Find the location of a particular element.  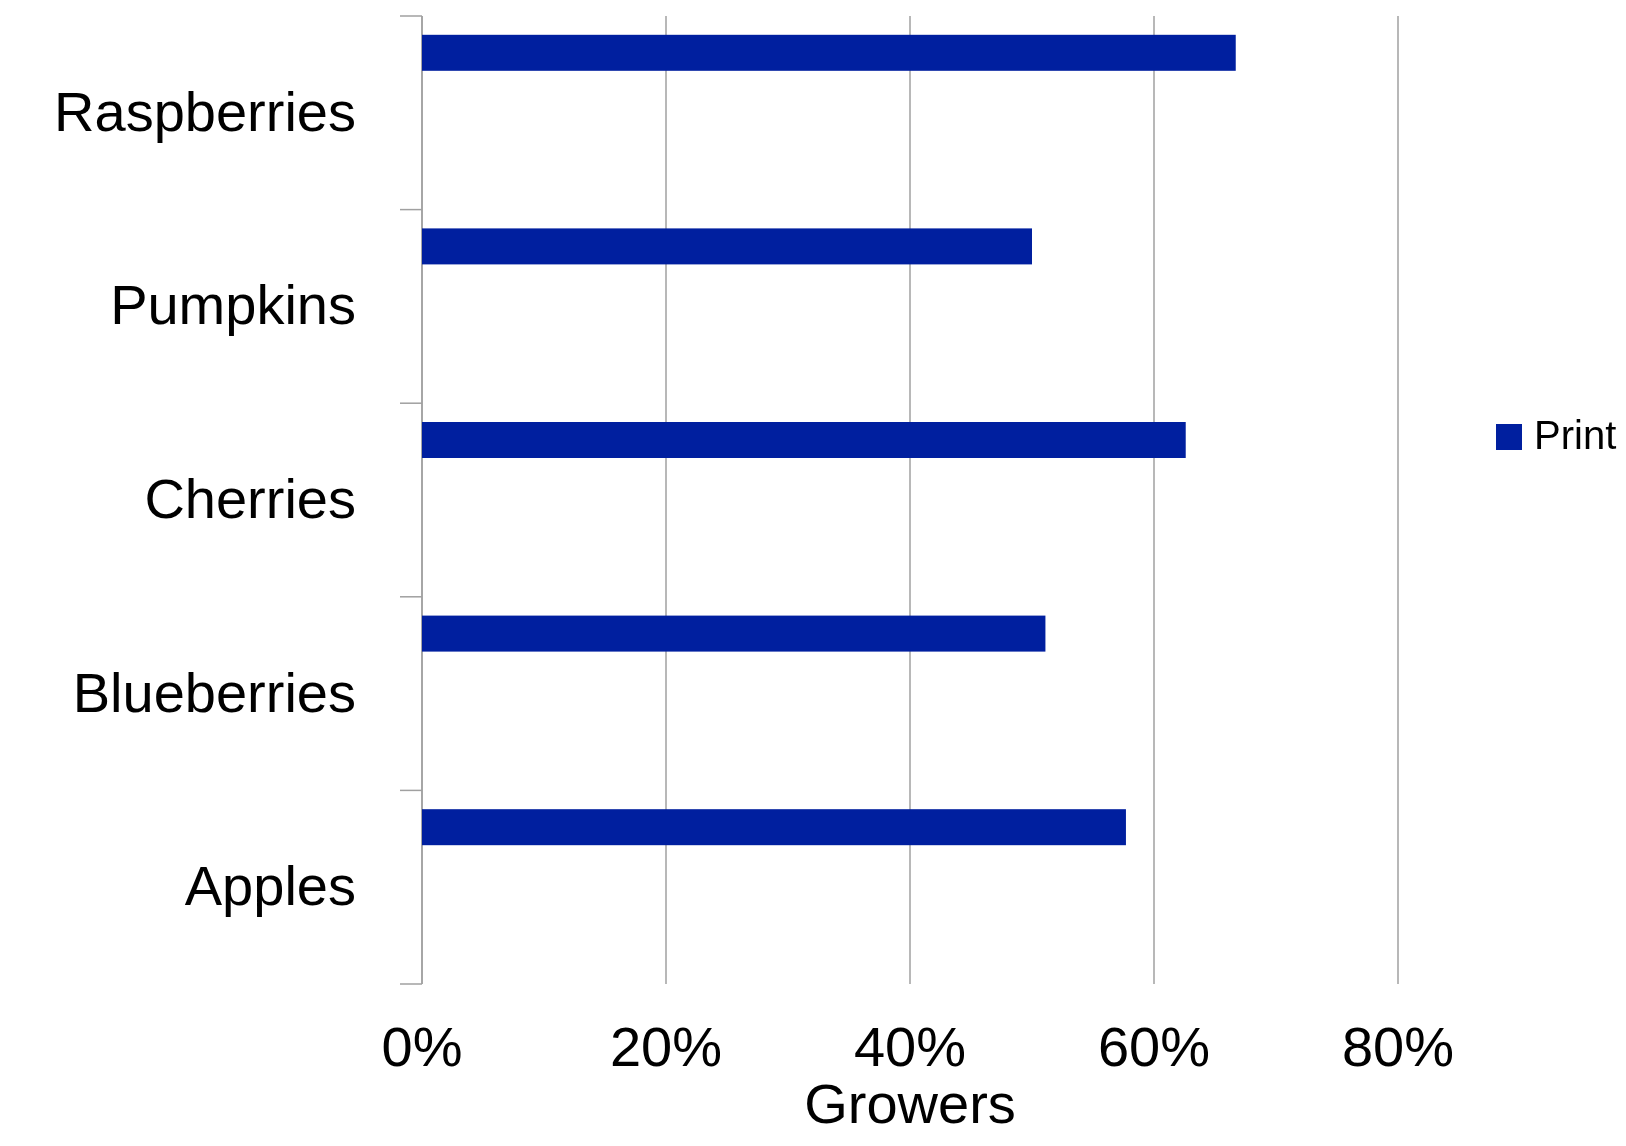

y-tick-label: Apples is located at coordinates (270, 886).